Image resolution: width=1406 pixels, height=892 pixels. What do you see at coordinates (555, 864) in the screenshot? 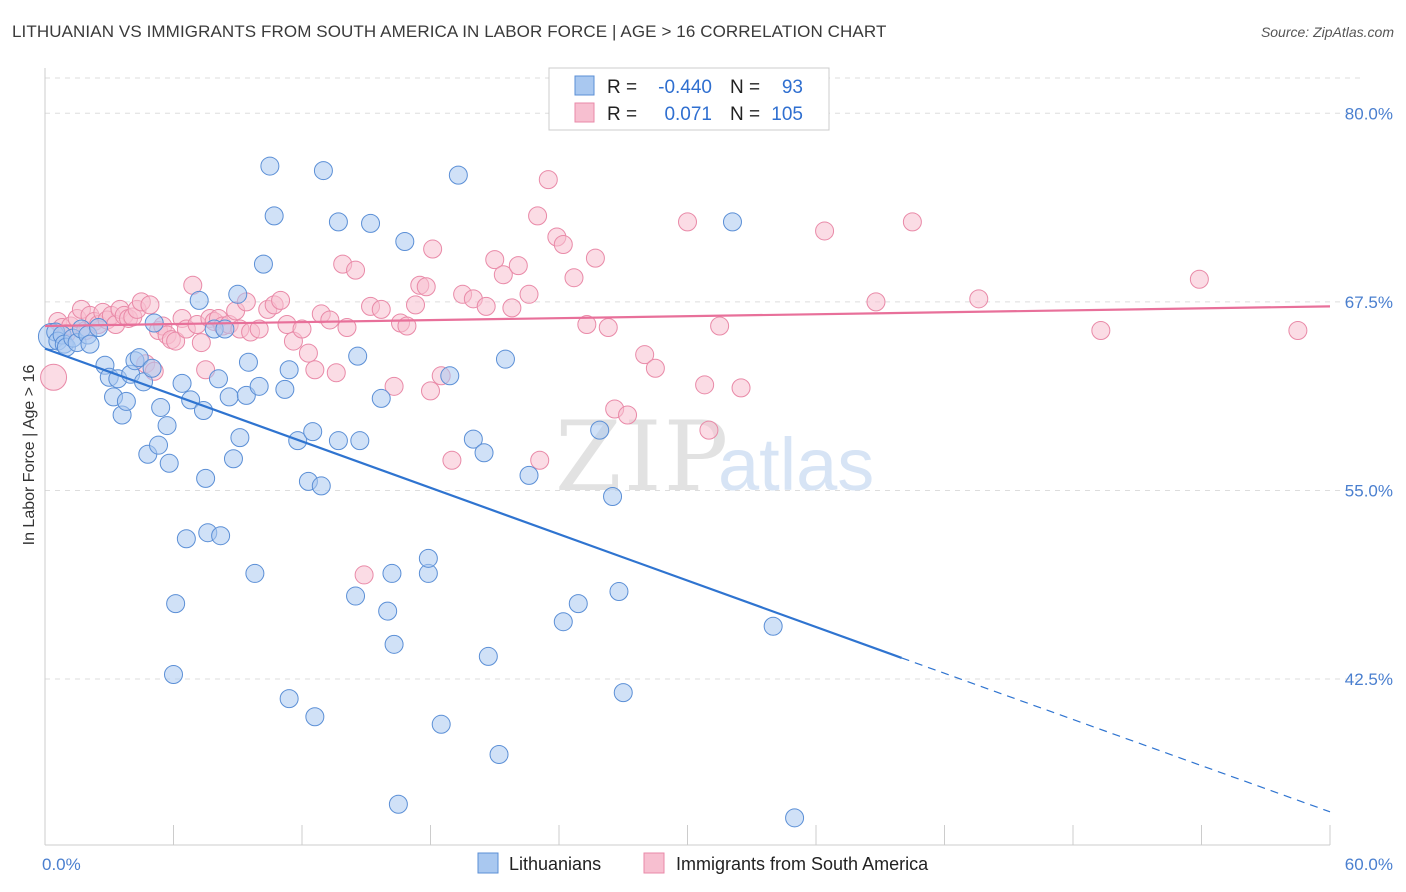
I see `bottom-legend-blue-label: Lithuanians` at bounding box center [555, 864].